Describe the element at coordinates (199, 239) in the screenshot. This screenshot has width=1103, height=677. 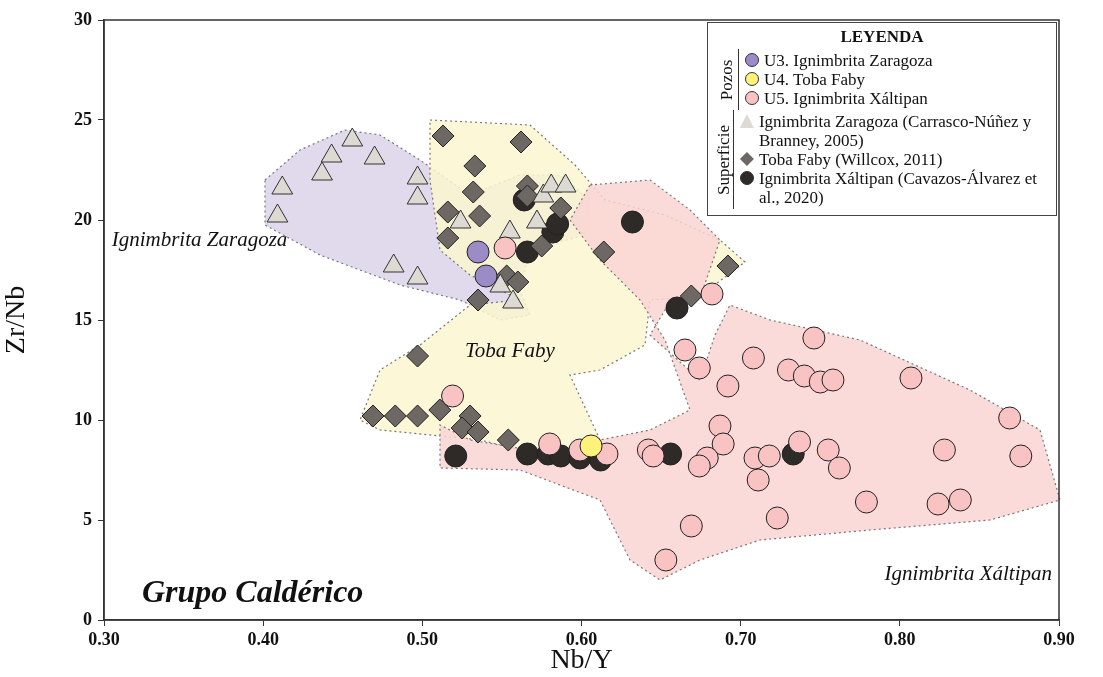
I see `annotation: Ignimbrita Zaragoza` at that location.